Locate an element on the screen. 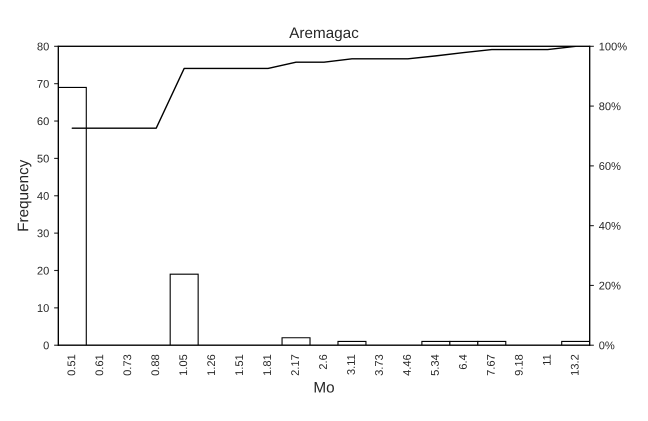 This screenshot has width=648, height=421. x-tick-label: 5.34 is located at coordinates (434, 365).